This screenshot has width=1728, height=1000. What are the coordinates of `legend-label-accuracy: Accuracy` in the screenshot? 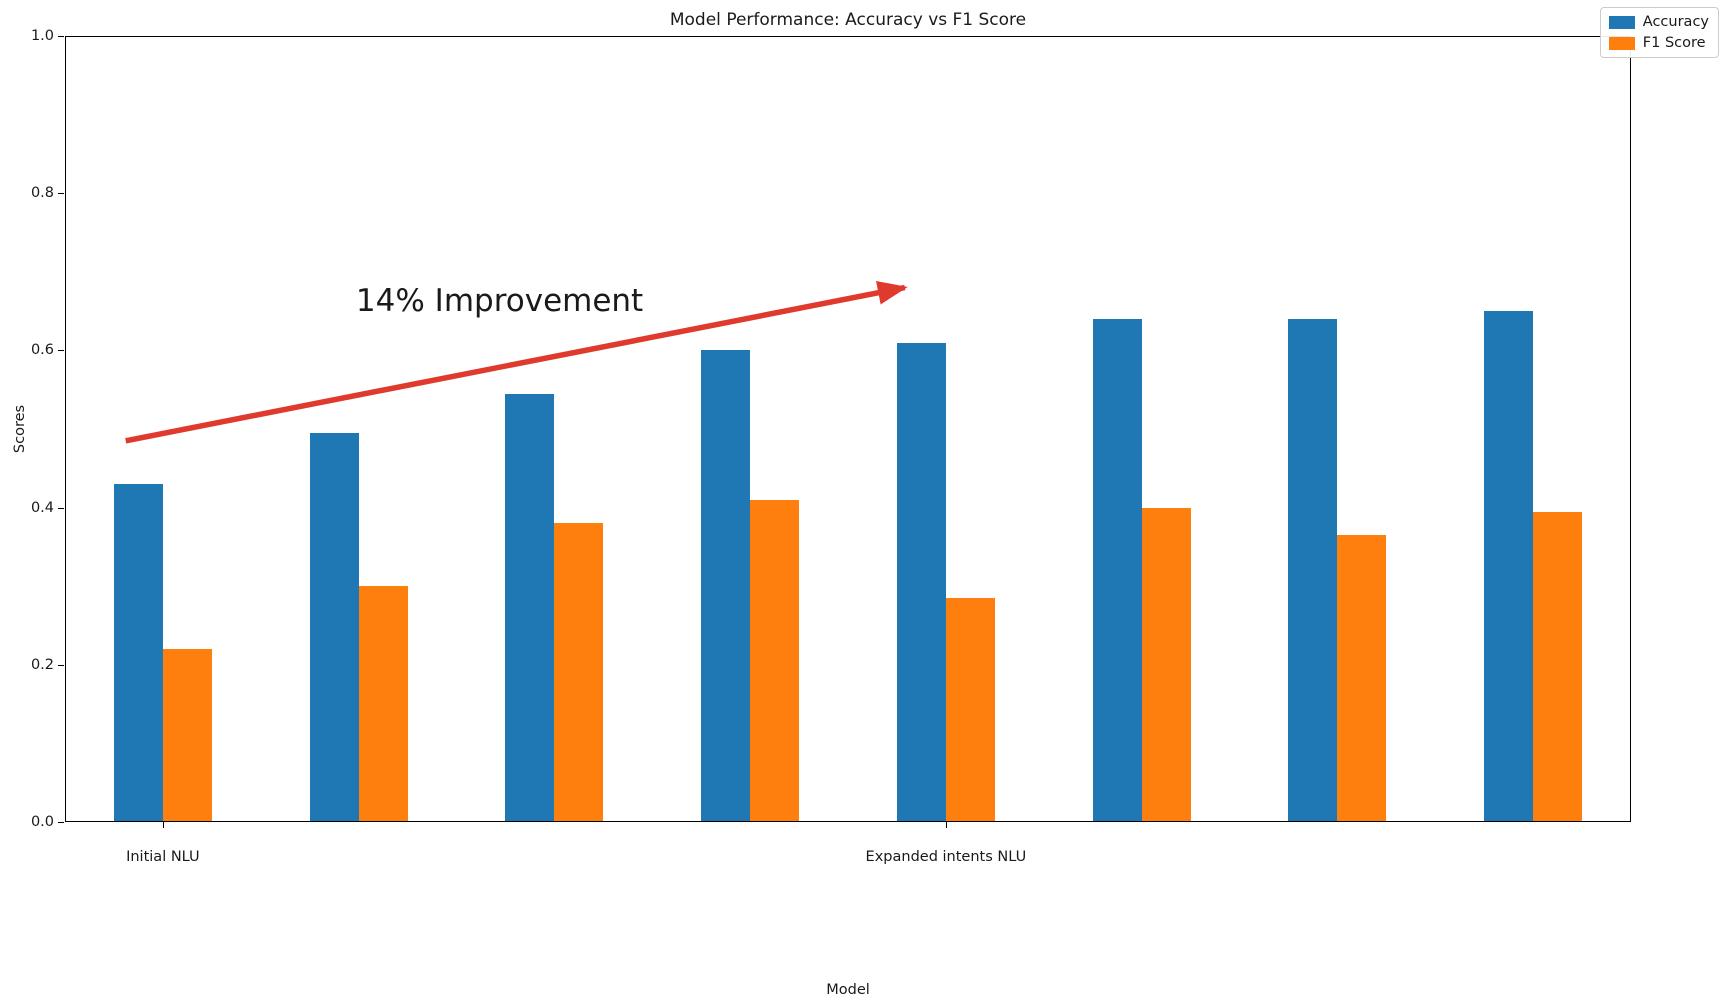 It's located at (1675, 22).